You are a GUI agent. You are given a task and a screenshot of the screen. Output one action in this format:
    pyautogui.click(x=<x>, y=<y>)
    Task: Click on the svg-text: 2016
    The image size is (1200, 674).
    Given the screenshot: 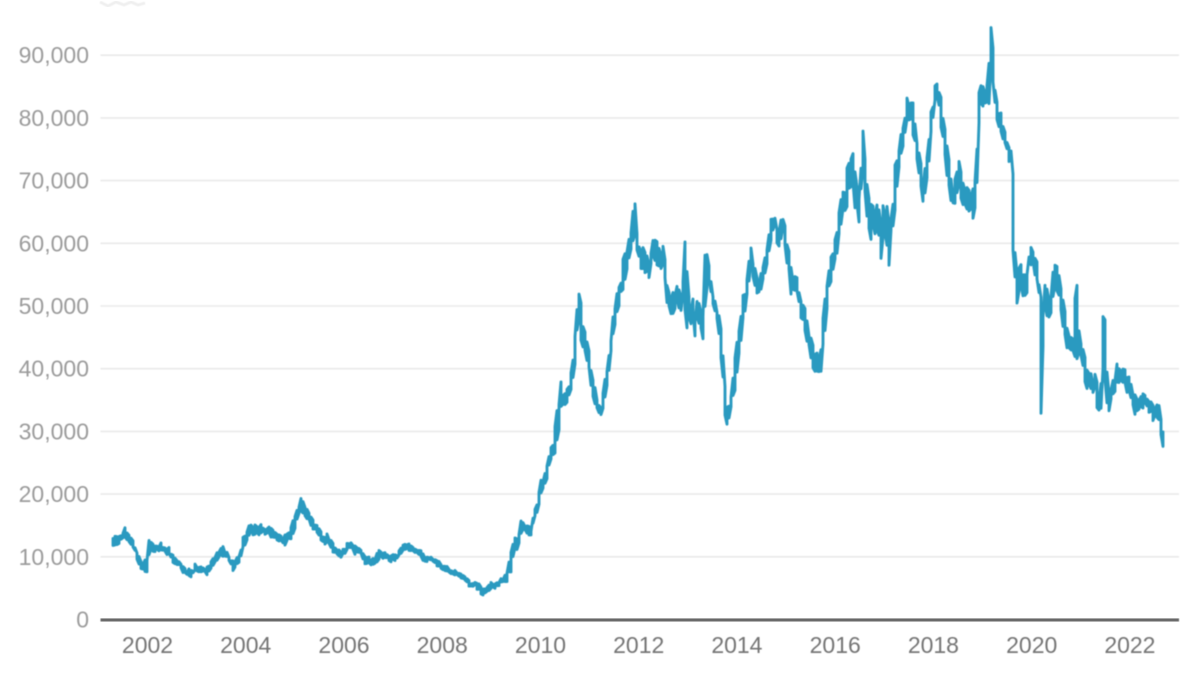 What is the action you would take?
    pyautogui.click(x=835, y=645)
    